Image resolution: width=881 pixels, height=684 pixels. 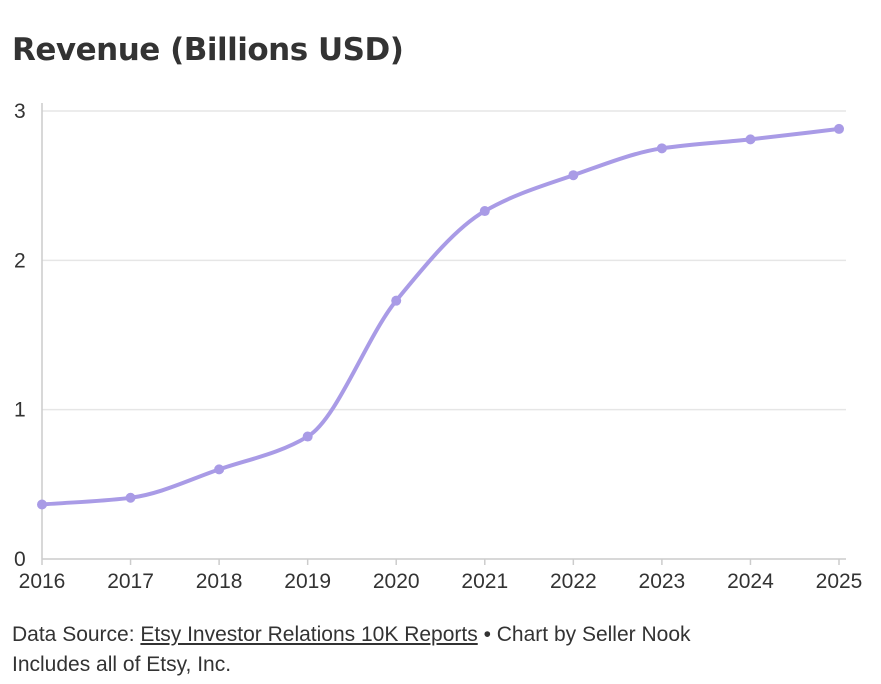 I want to click on data-point-2018, so click(x=219, y=469).